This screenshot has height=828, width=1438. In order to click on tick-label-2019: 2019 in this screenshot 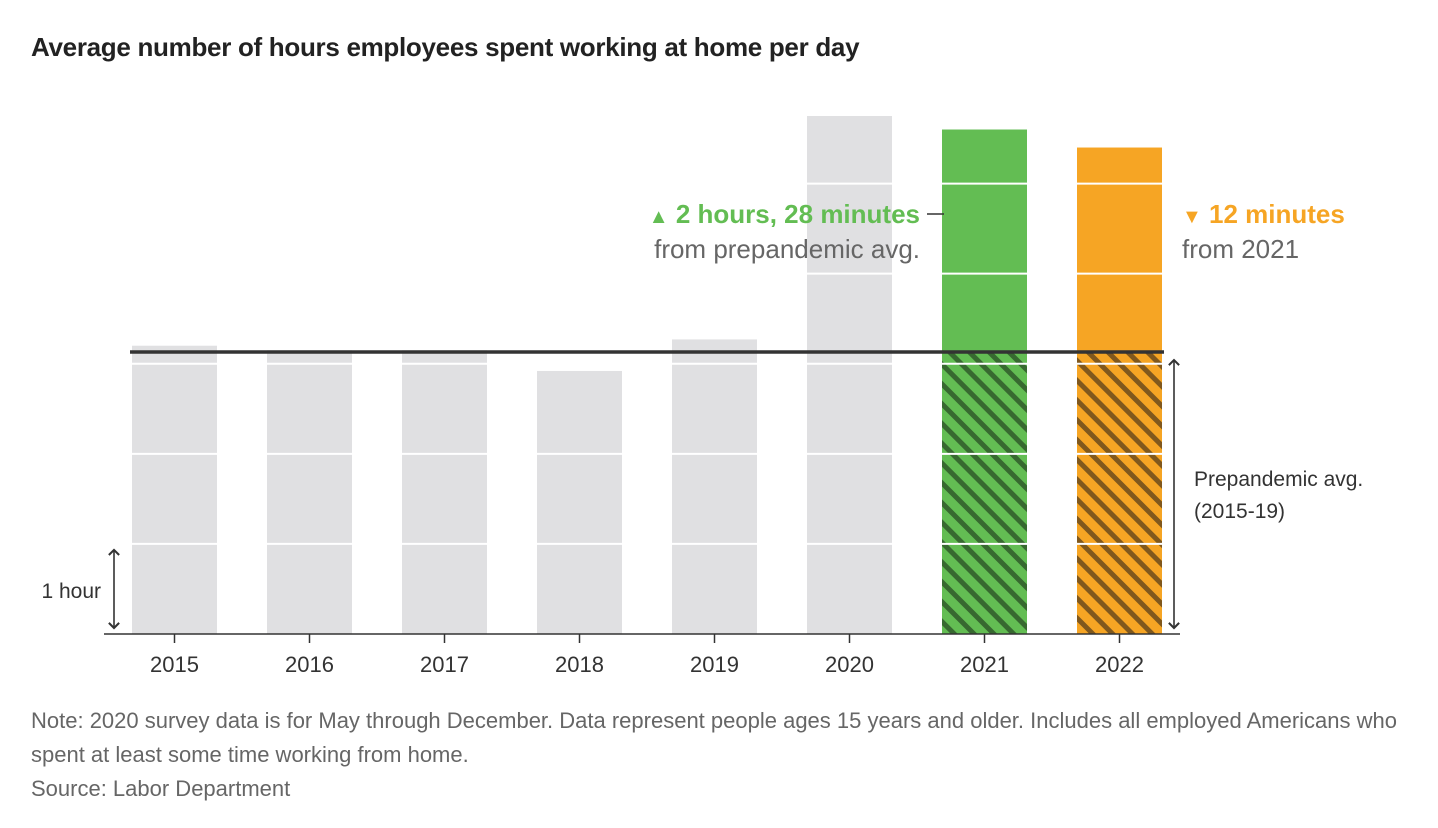, I will do `click(714, 664)`.